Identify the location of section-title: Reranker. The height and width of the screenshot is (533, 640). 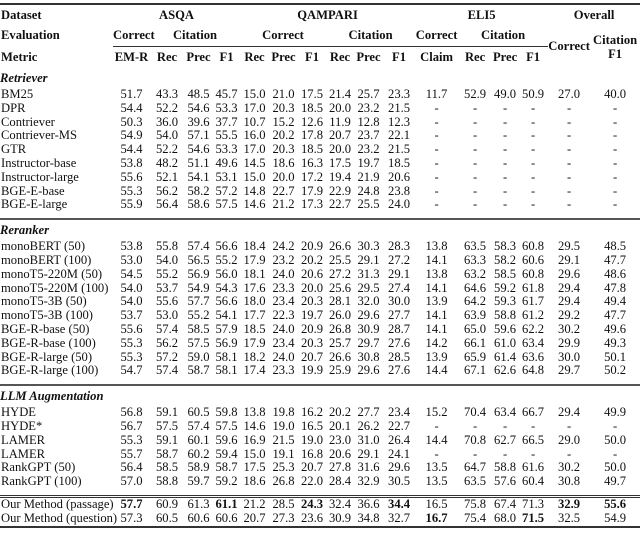
(320, 229).